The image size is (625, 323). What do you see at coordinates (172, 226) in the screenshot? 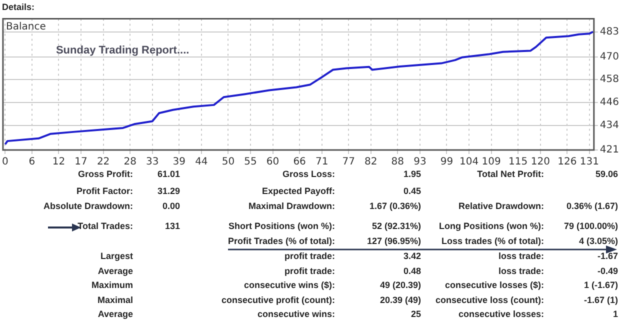
I see `text: 131` at bounding box center [172, 226].